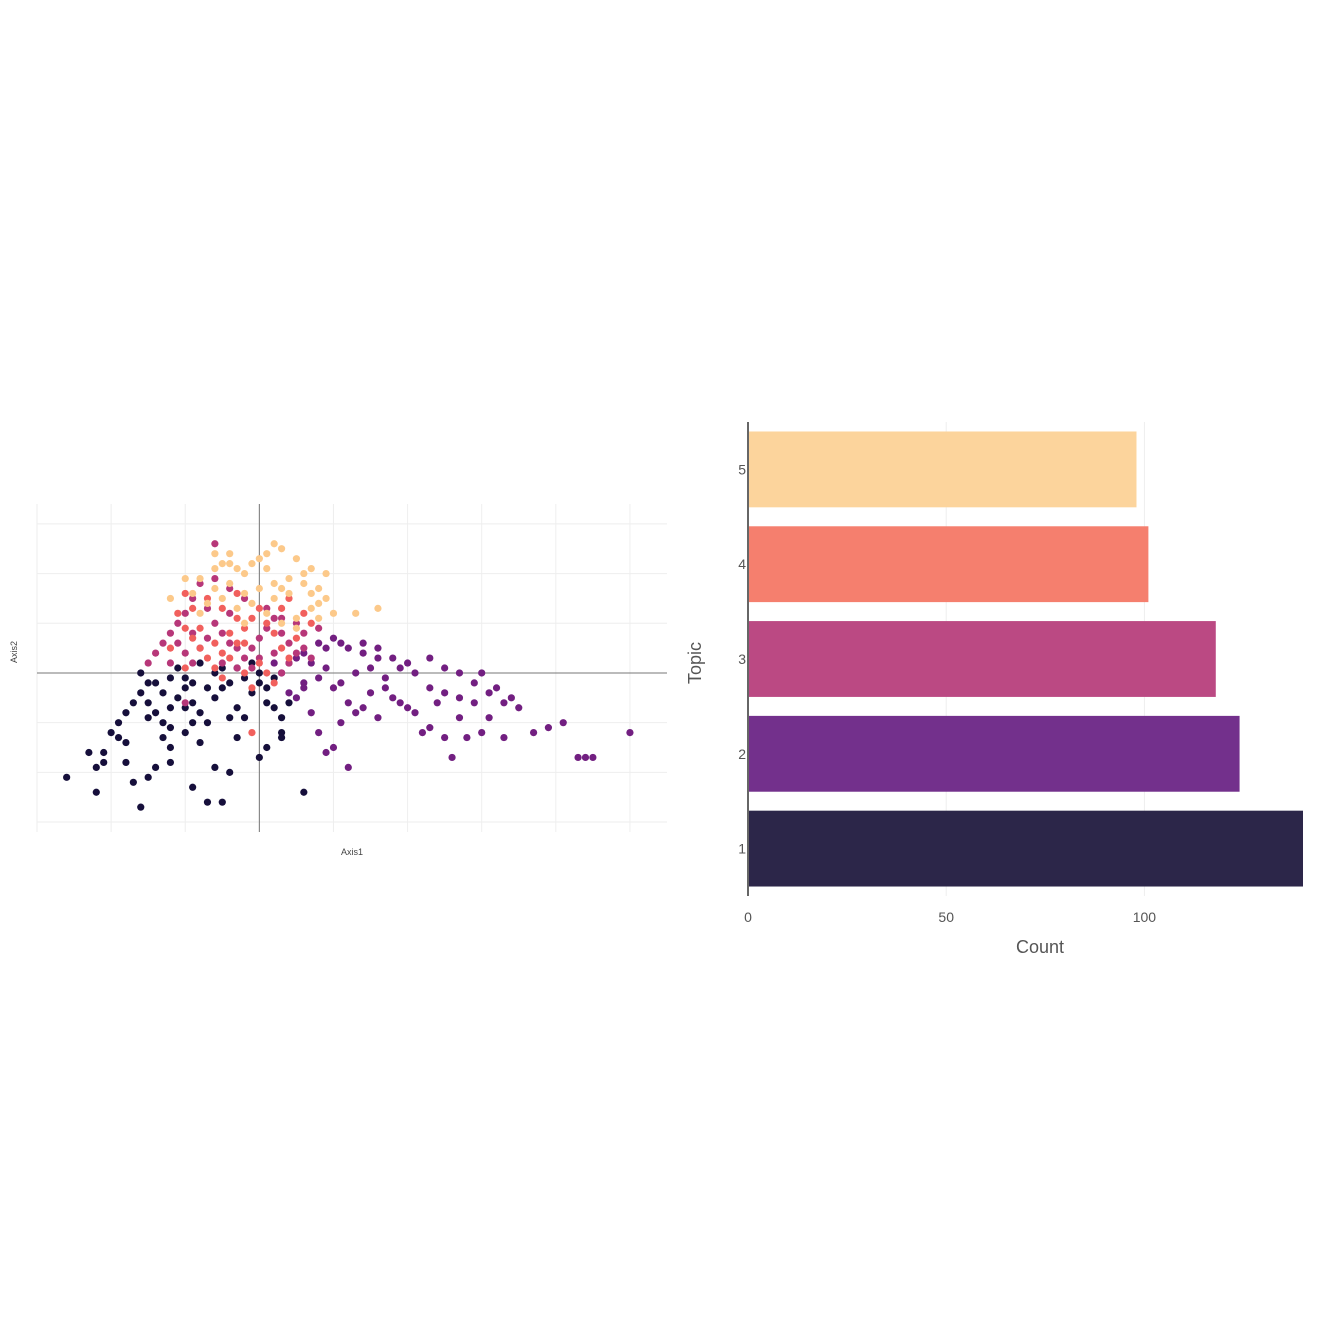 The height and width of the screenshot is (1344, 1344). What do you see at coordinates (950, 917) in the screenshot?
I see `bar-x-ticks: 0 50 100` at bounding box center [950, 917].